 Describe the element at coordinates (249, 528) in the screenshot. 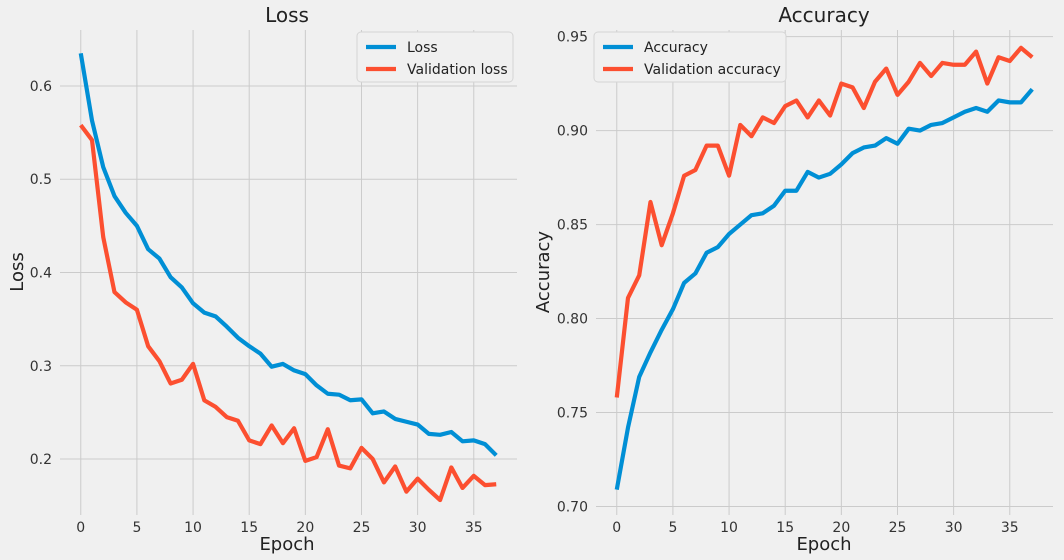

I see `loss-x-tick-label: 15` at that location.